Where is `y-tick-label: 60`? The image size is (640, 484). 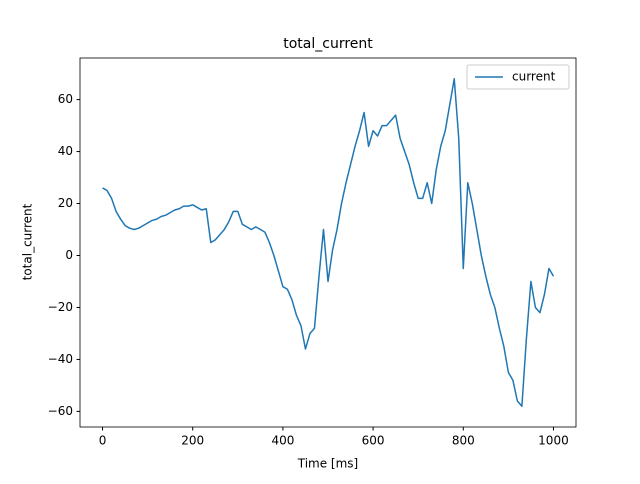 y-tick-label: 60 is located at coordinates (65, 99).